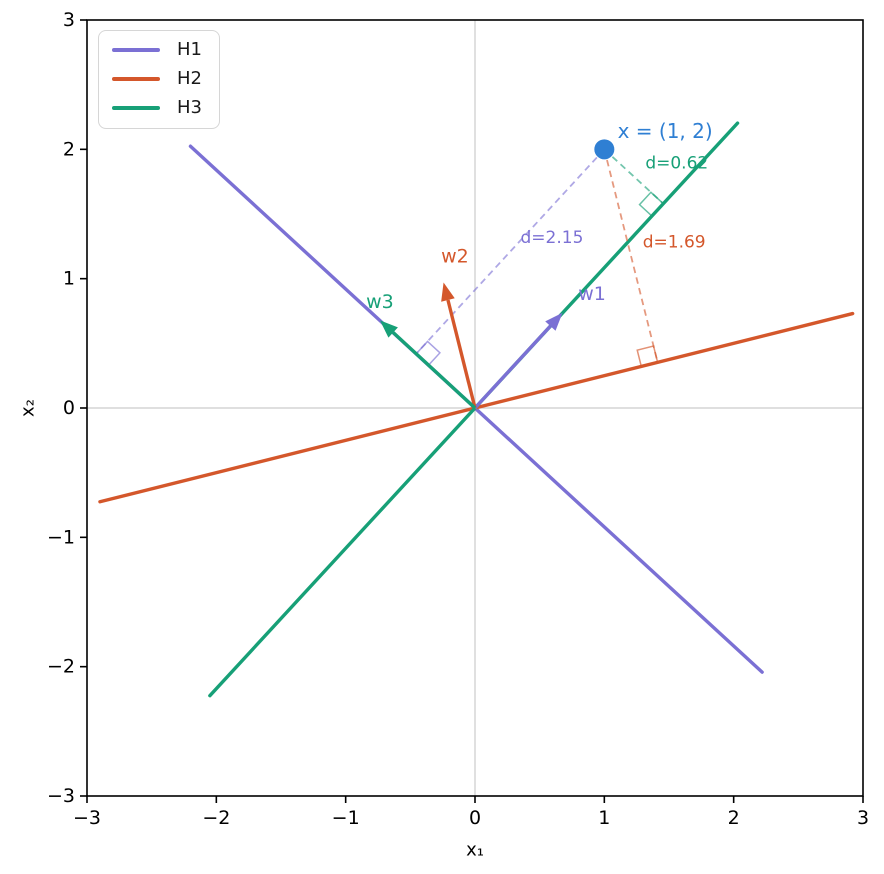  Describe the element at coordinates (346, 818) in the screenshot. I see `x-tick-label: −1` at that location.